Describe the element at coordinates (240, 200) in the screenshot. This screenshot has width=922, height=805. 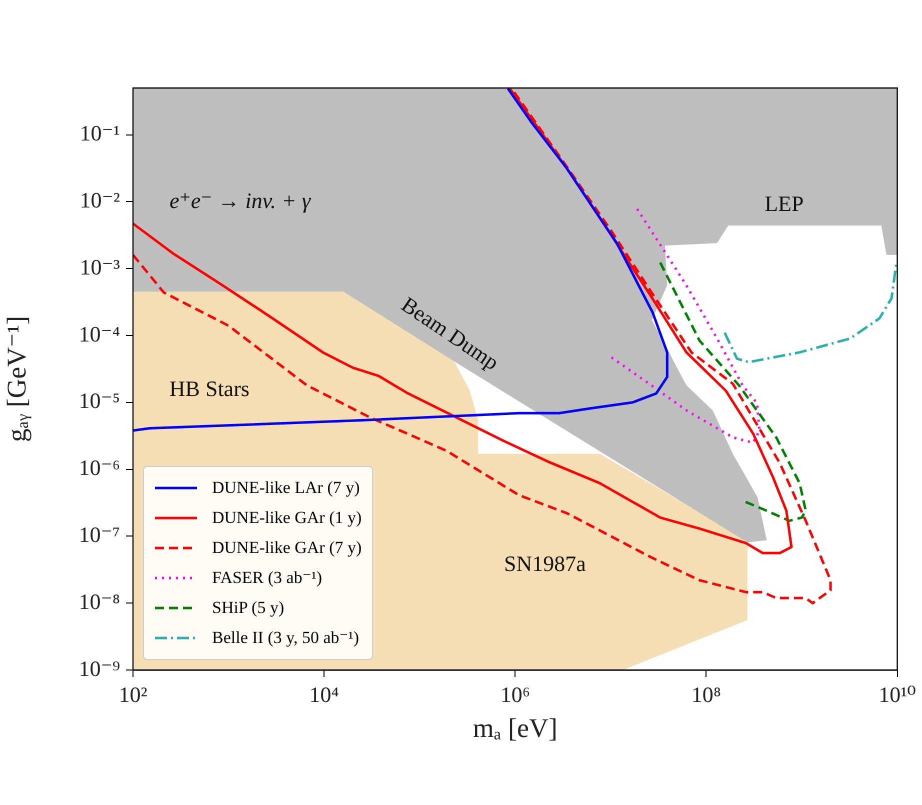
I see `annotation: e⁺e⁻ → inv. + γ` at that location.